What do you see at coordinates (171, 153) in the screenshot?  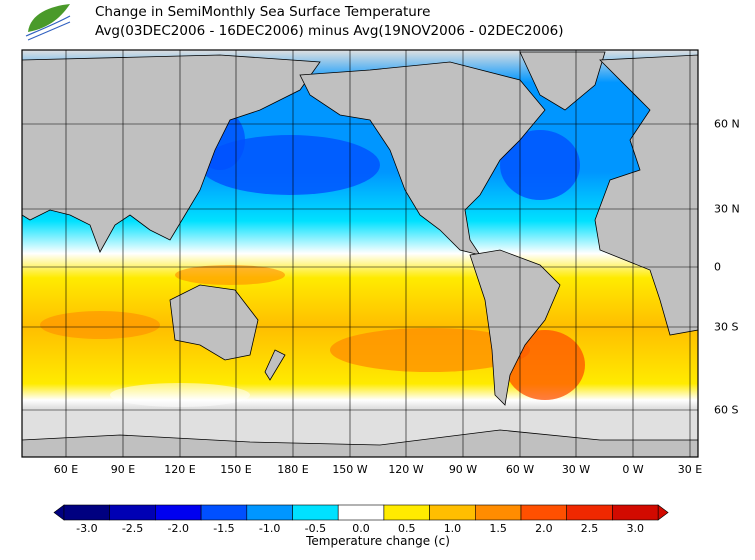 I see `land-eurasia` at bounding box center [171, 153].